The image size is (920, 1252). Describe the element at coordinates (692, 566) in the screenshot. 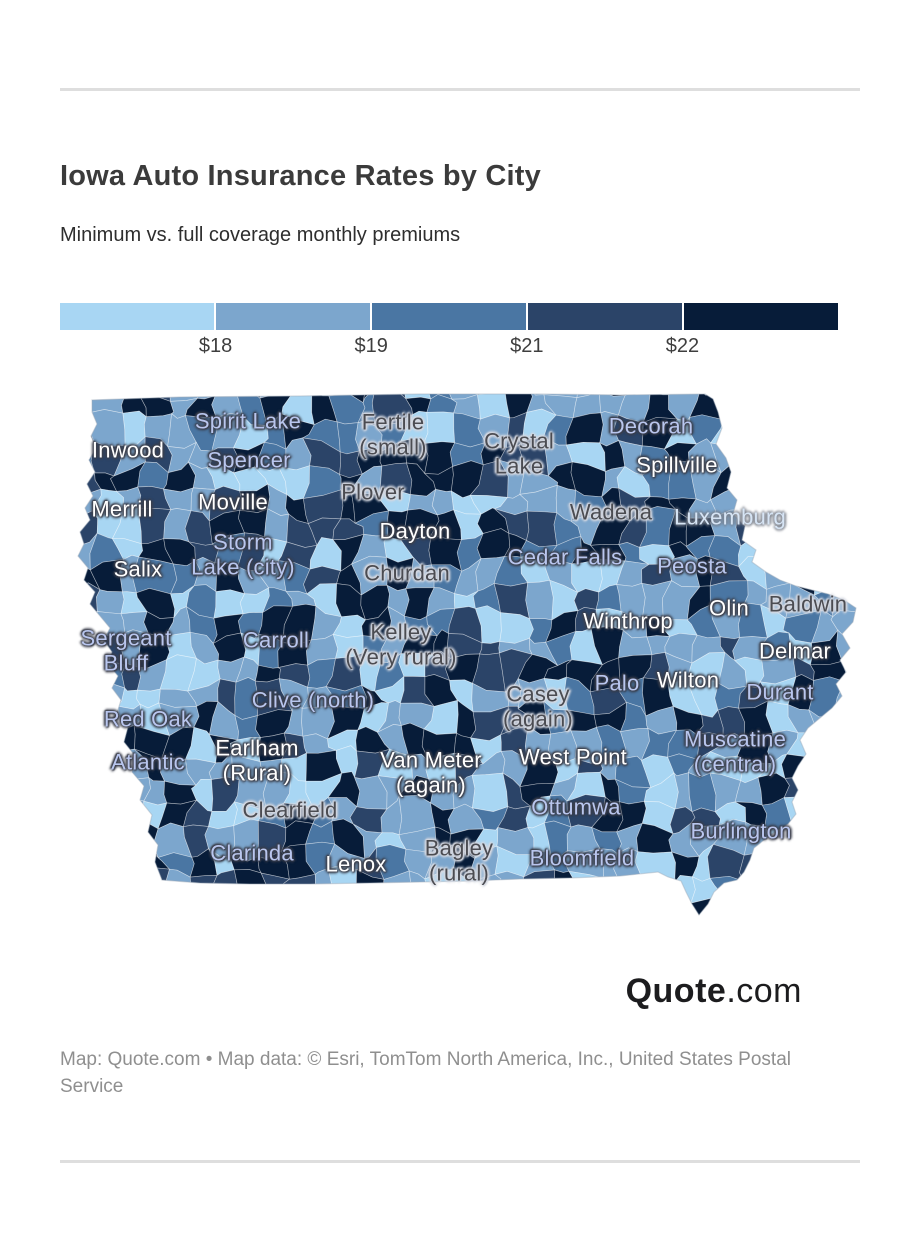

I see `city-label-peosta: Peosta` at that location.